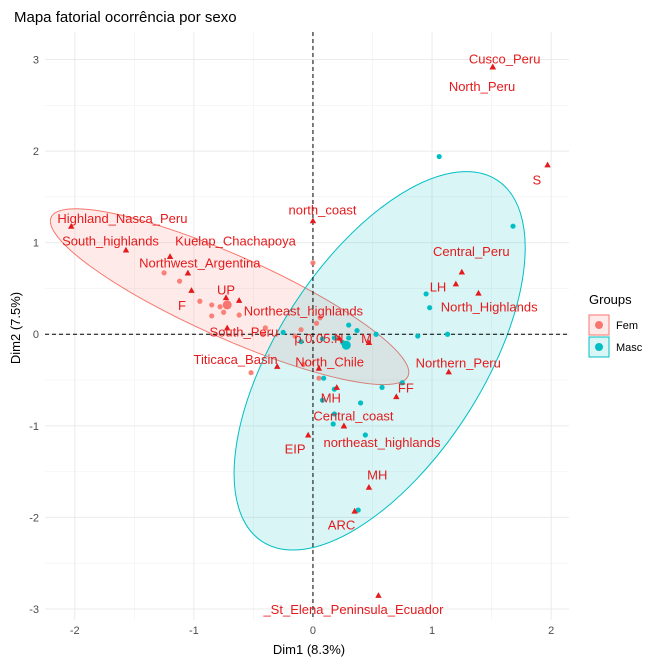 This screenshot has width=664, height=664. Describe the element at coordinates (15, 328) in the screenshot. I see `y-axis-title: Dim2 (7.5%)` at that location.